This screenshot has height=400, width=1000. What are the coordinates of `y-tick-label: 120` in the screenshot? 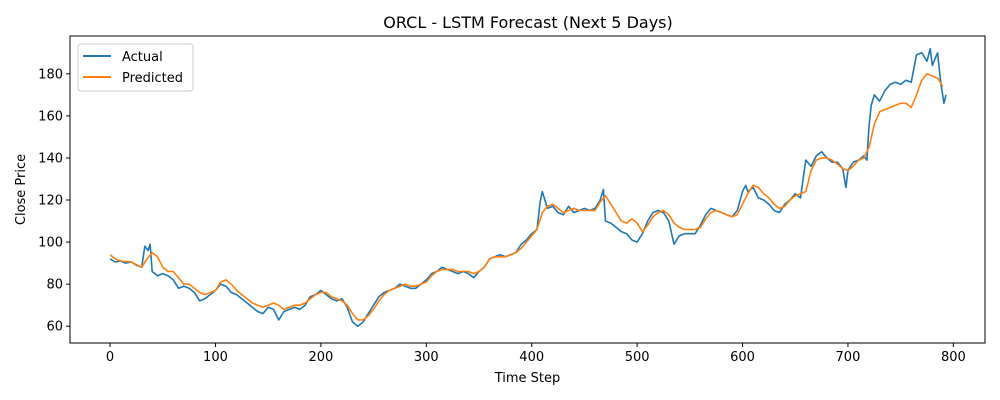 It's located at (50, 201).